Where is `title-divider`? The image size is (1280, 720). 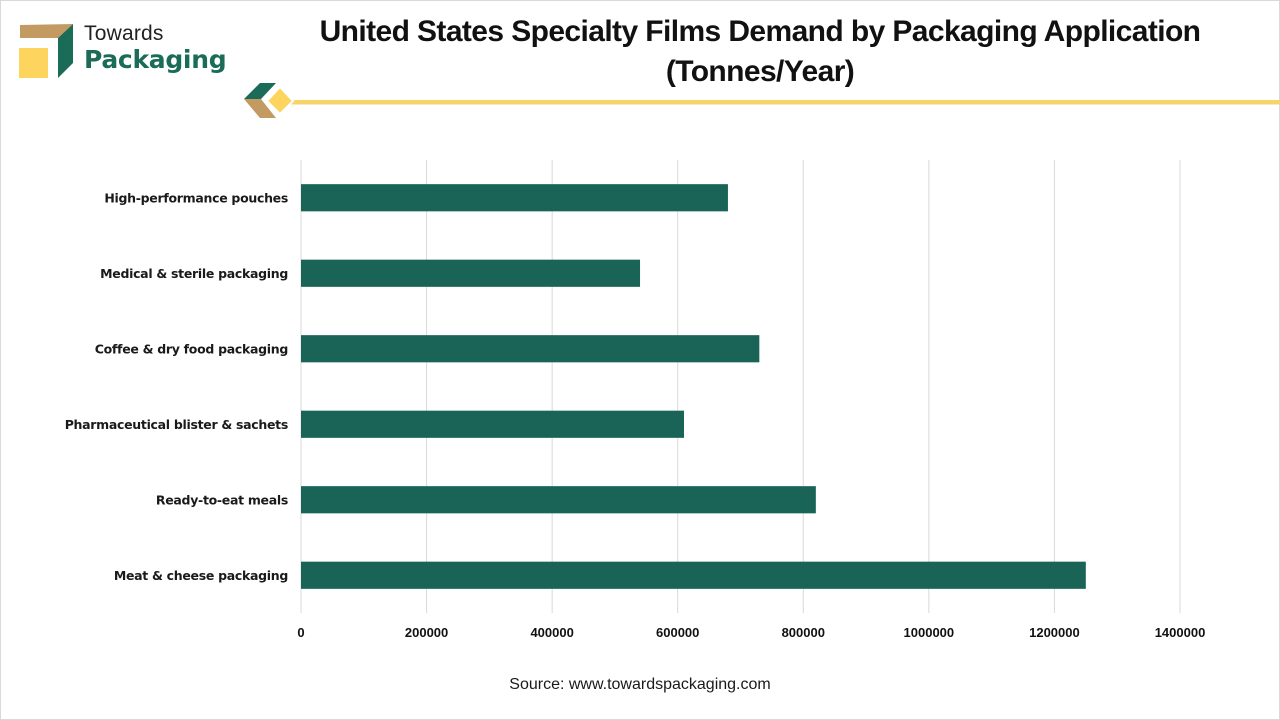
title-divider is located at coordinates (762, 100).